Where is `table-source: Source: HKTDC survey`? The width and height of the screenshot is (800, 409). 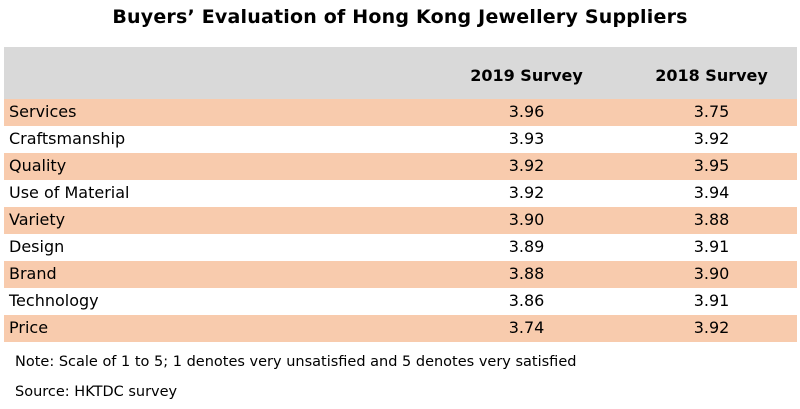
table-source: Source: HKTDC survey is located at coordinates (96, 392).